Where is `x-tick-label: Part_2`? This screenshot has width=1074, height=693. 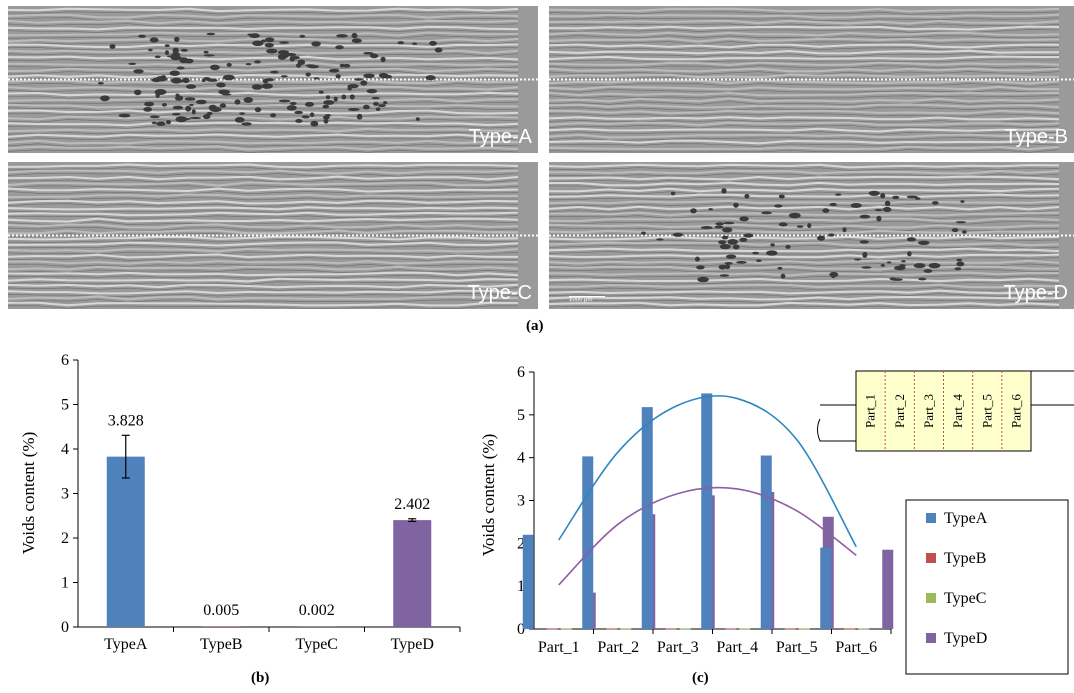
x-tick-label: Part_2 is located at coordinates (618, 647).